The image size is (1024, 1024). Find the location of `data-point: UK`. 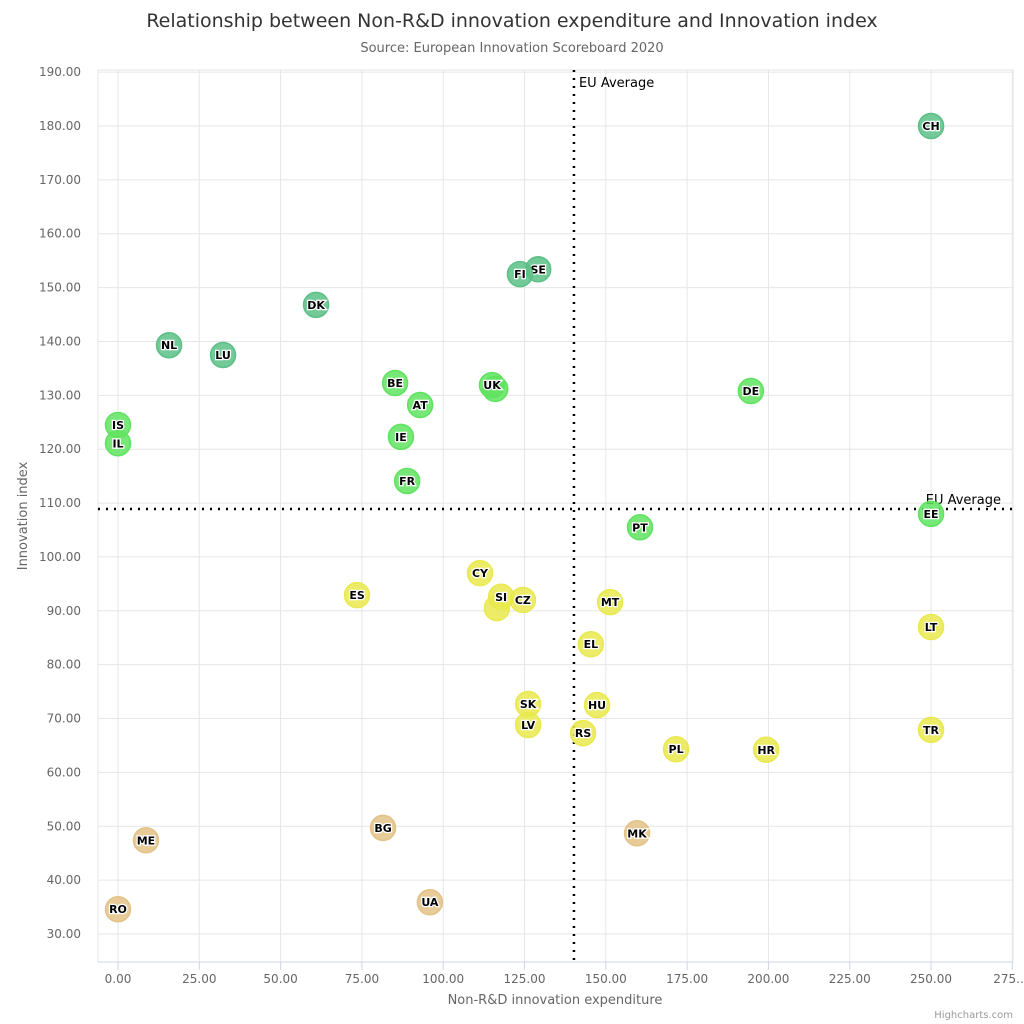

data-point: UK is located at coordinates (492, 385).